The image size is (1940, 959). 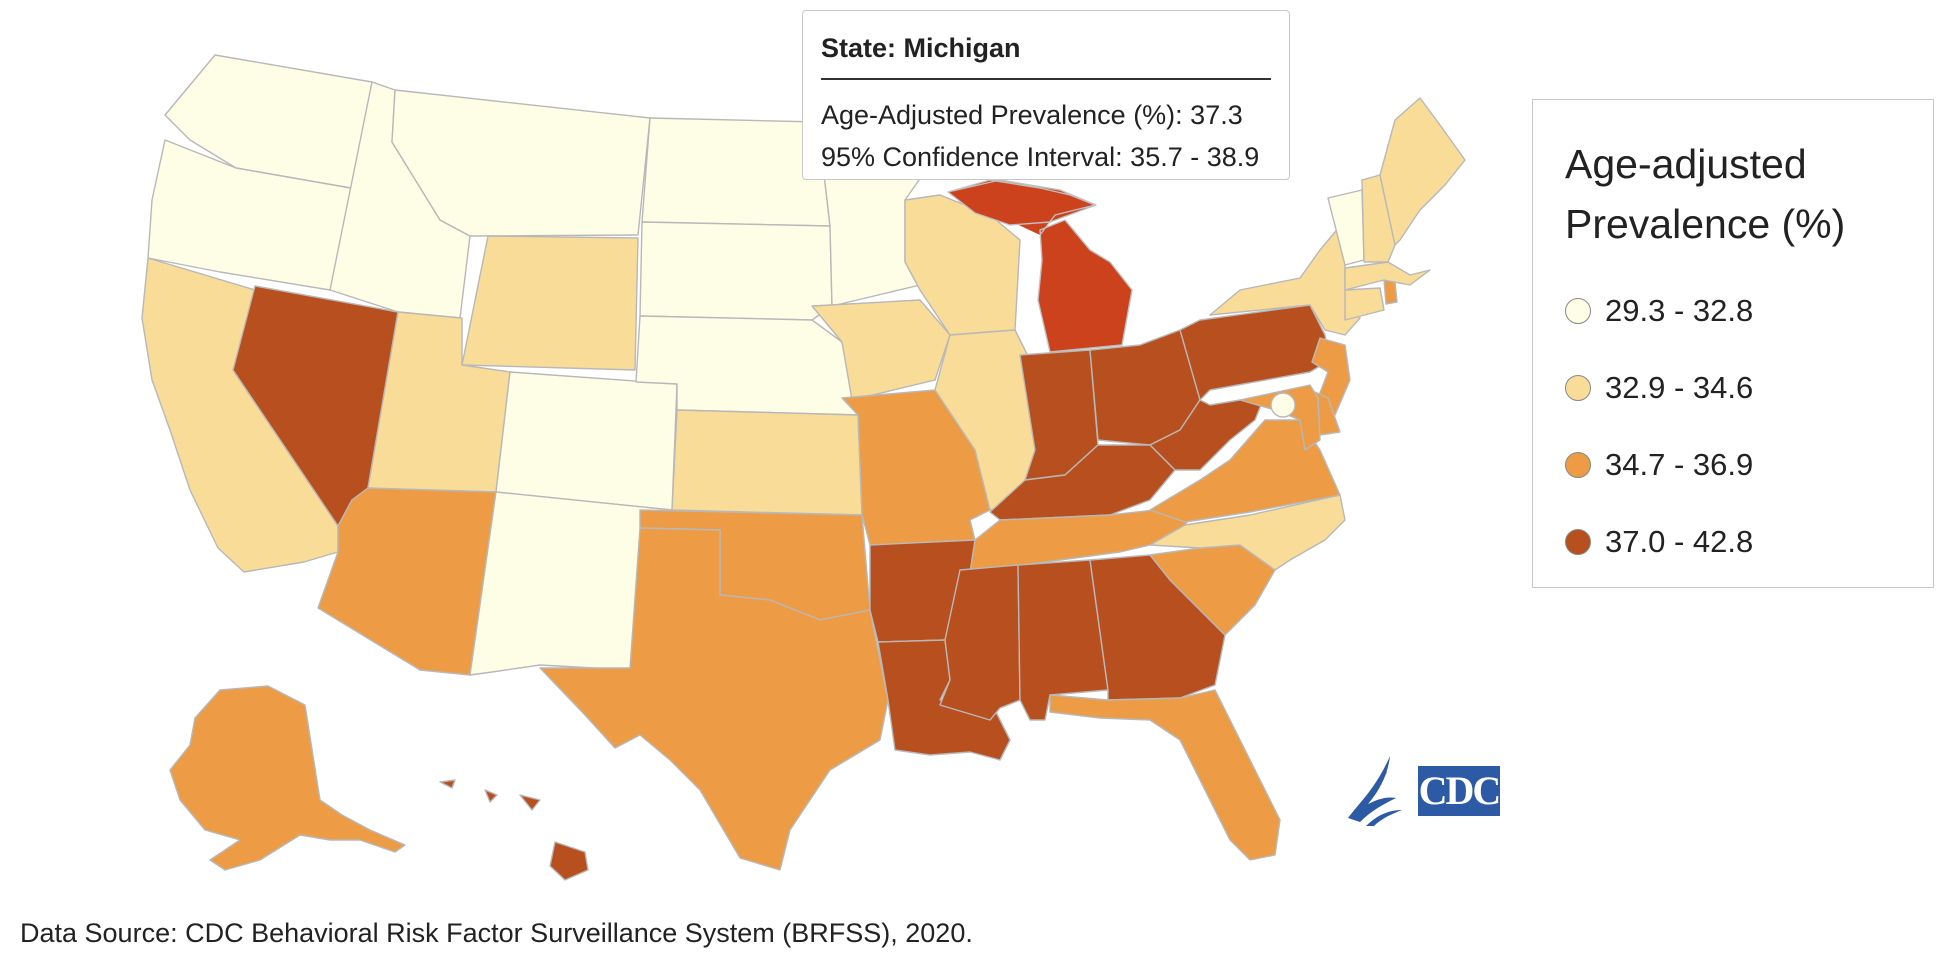 What do you see at coordinates (1705, 224) in the screenshot?
I see `legend-title-line2: Prevalence (%)` at bounding box center [1705, 224].